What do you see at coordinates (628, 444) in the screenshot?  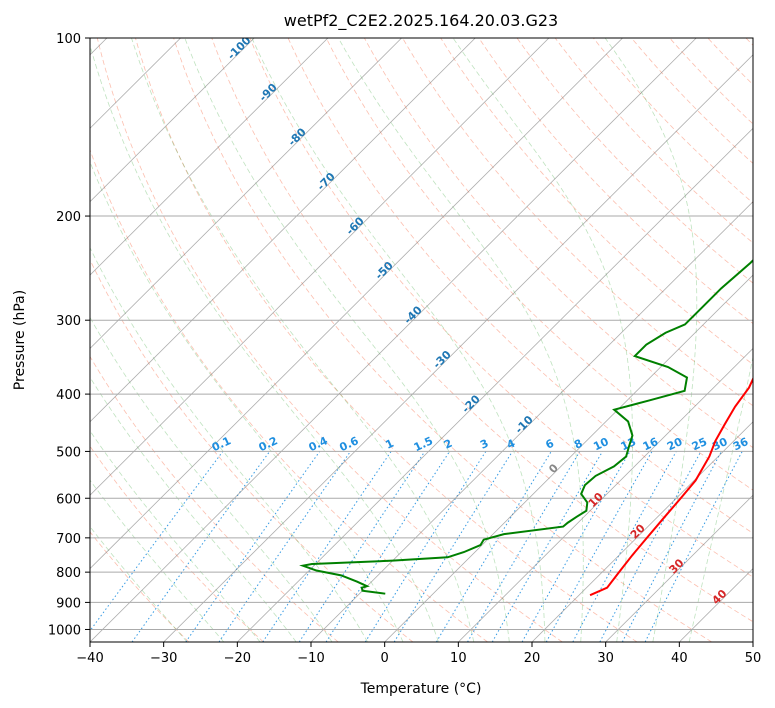 I see `mixing-ratio-label: 13` at bounding box center [628, 444].